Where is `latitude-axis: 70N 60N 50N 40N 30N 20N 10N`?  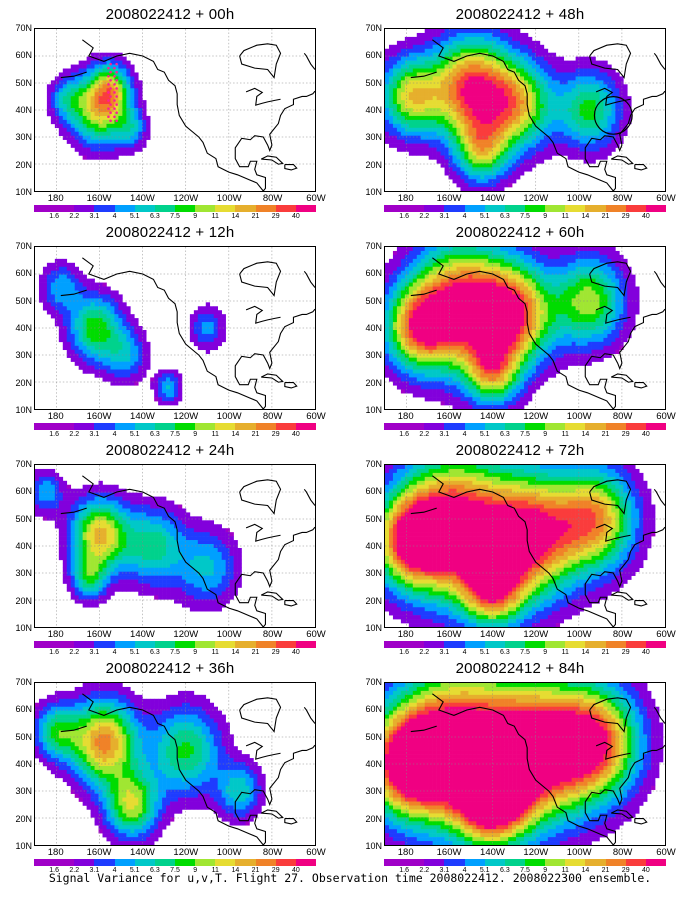 latitude-axis: 70N 60N 50N 40N 30N 20N 10N is located at coordinates (367, 546).